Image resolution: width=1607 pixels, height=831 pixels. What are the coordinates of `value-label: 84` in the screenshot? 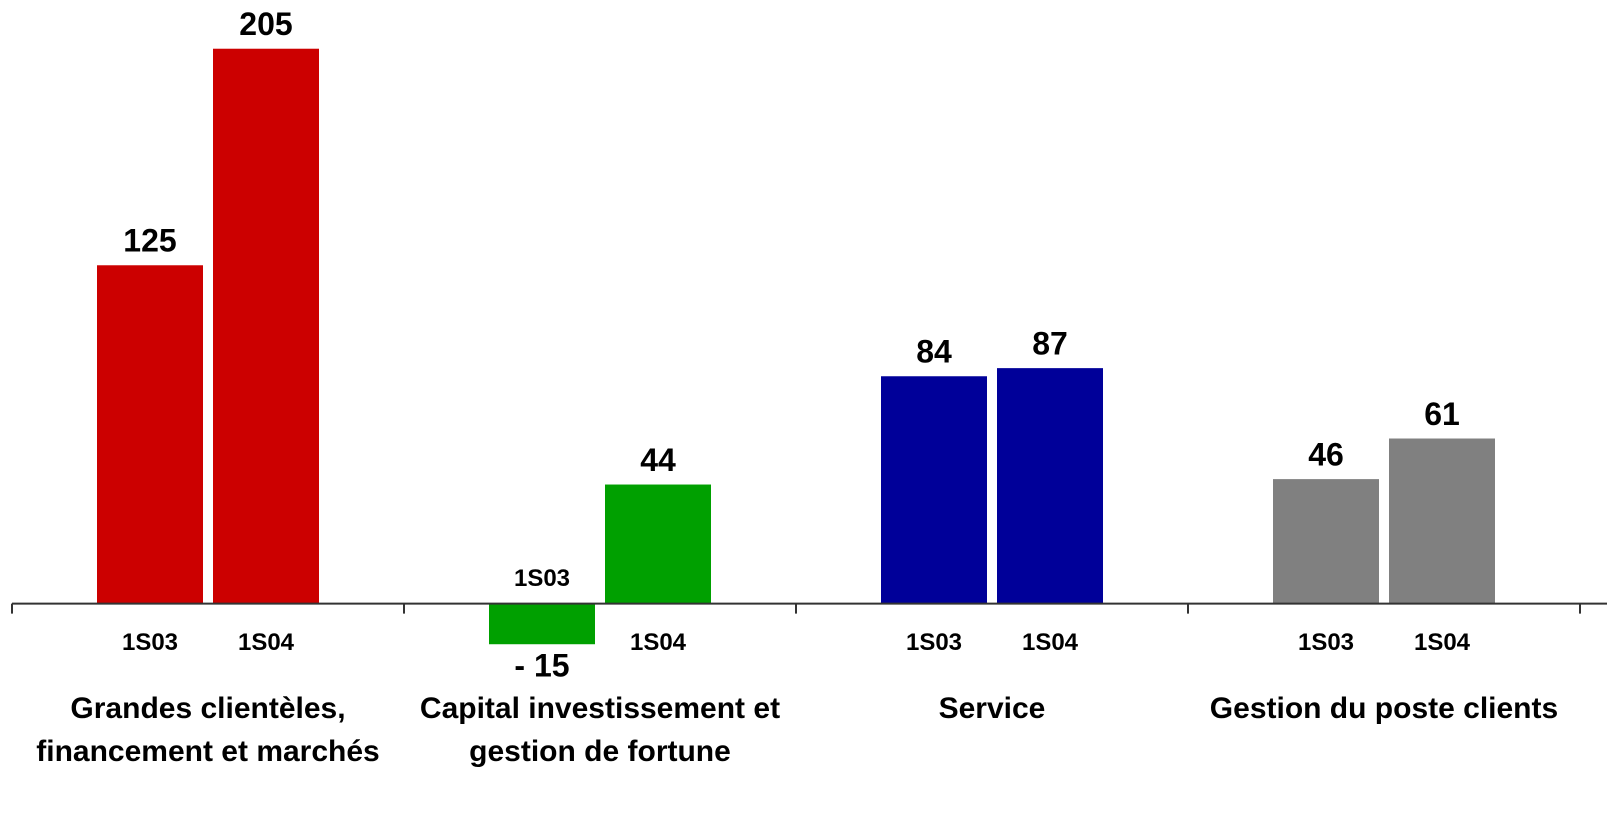 It's located at (934, 352).